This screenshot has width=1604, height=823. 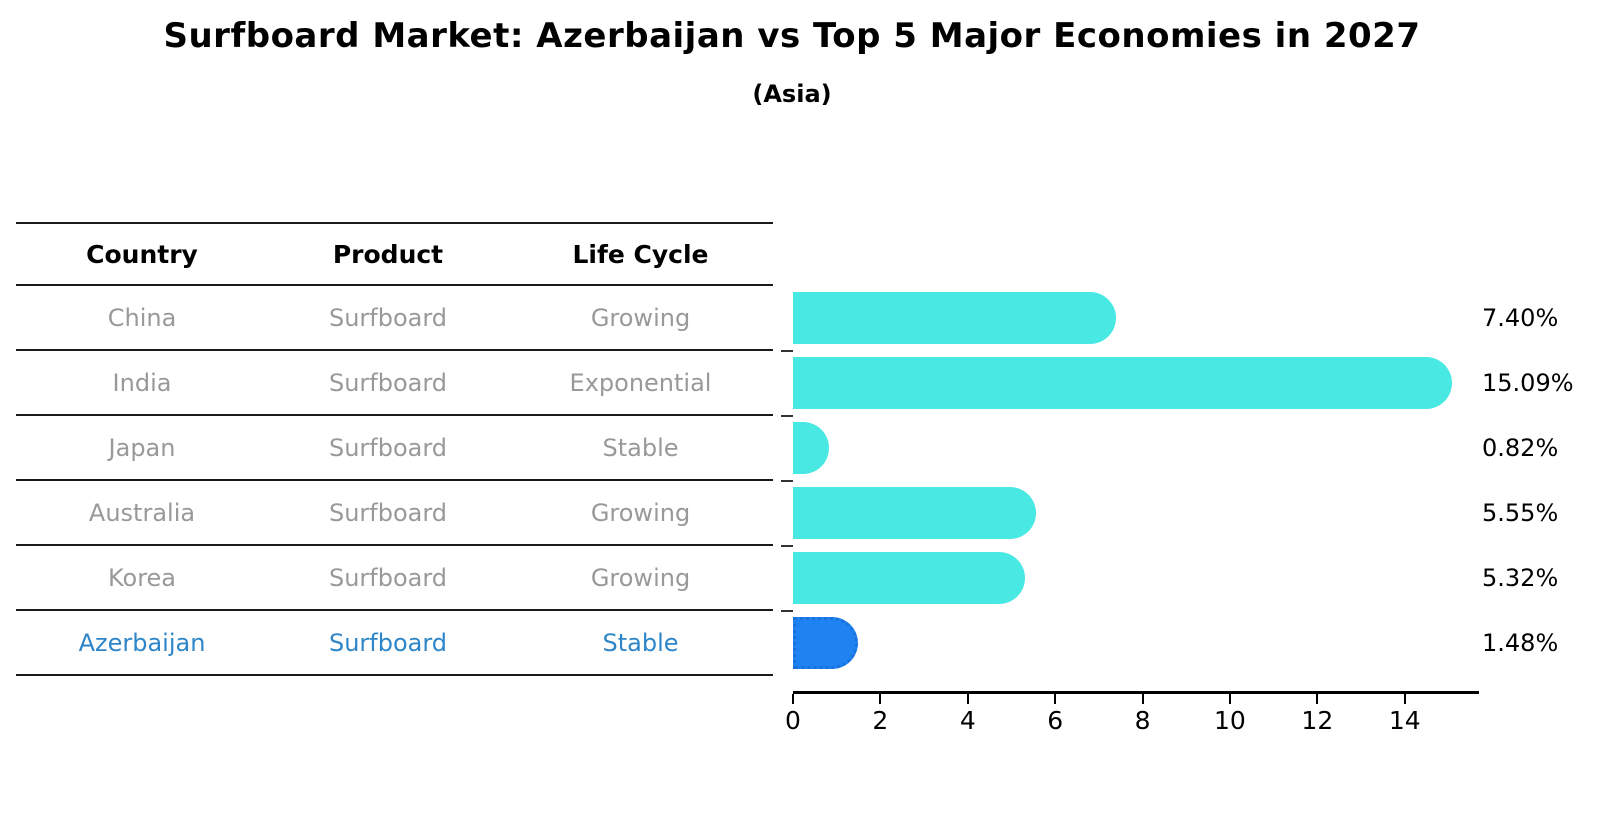 I want to click on value-labels: 7.40% 15.09% 0.82% 5.55% 5.32% 1.48%, so click(x=1542, y=481).